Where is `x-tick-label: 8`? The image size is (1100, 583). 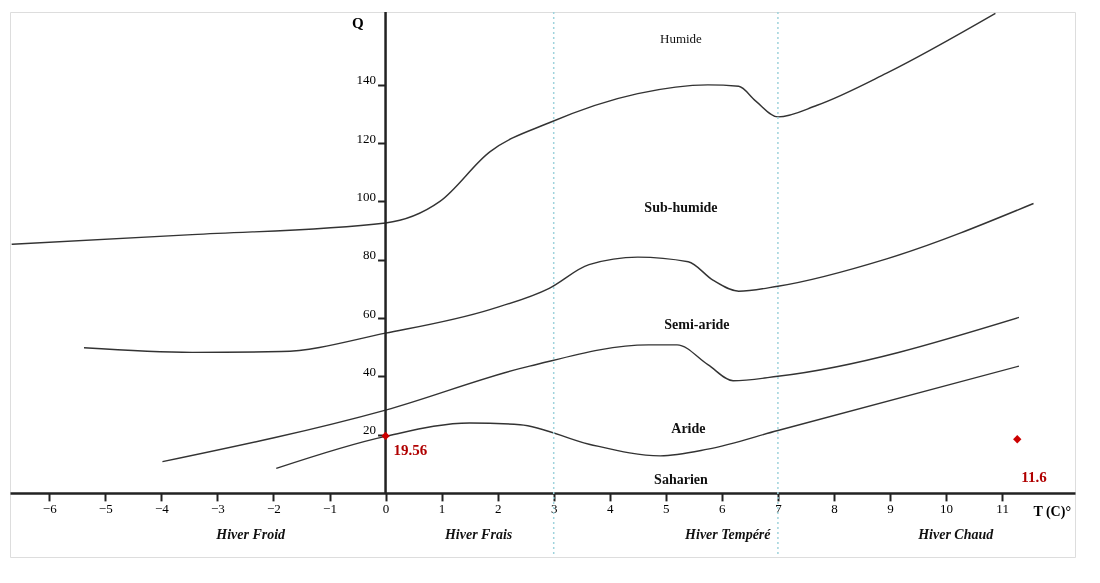
x-tick-label: 8 is located at coordinates (834, 509).